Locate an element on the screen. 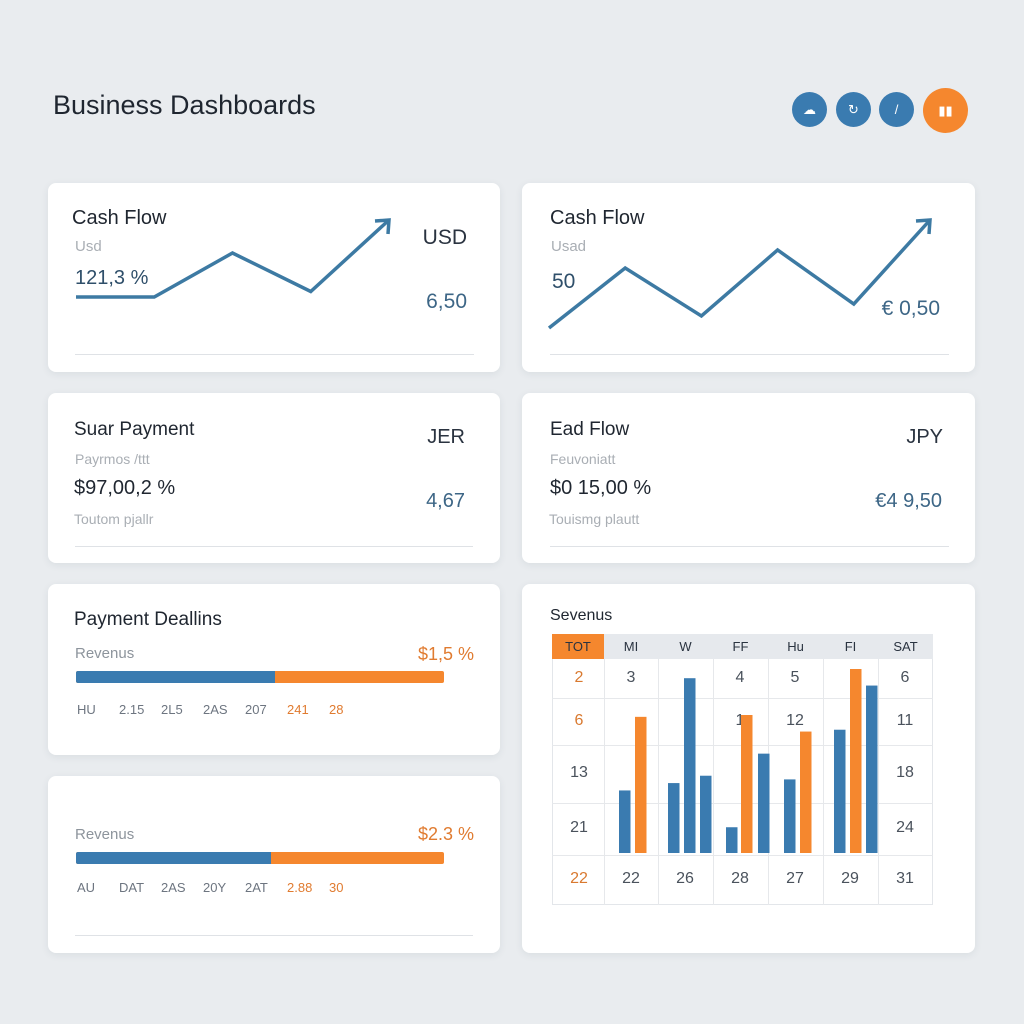  calendar-day-header: MI is located at coordinates (631, 646).